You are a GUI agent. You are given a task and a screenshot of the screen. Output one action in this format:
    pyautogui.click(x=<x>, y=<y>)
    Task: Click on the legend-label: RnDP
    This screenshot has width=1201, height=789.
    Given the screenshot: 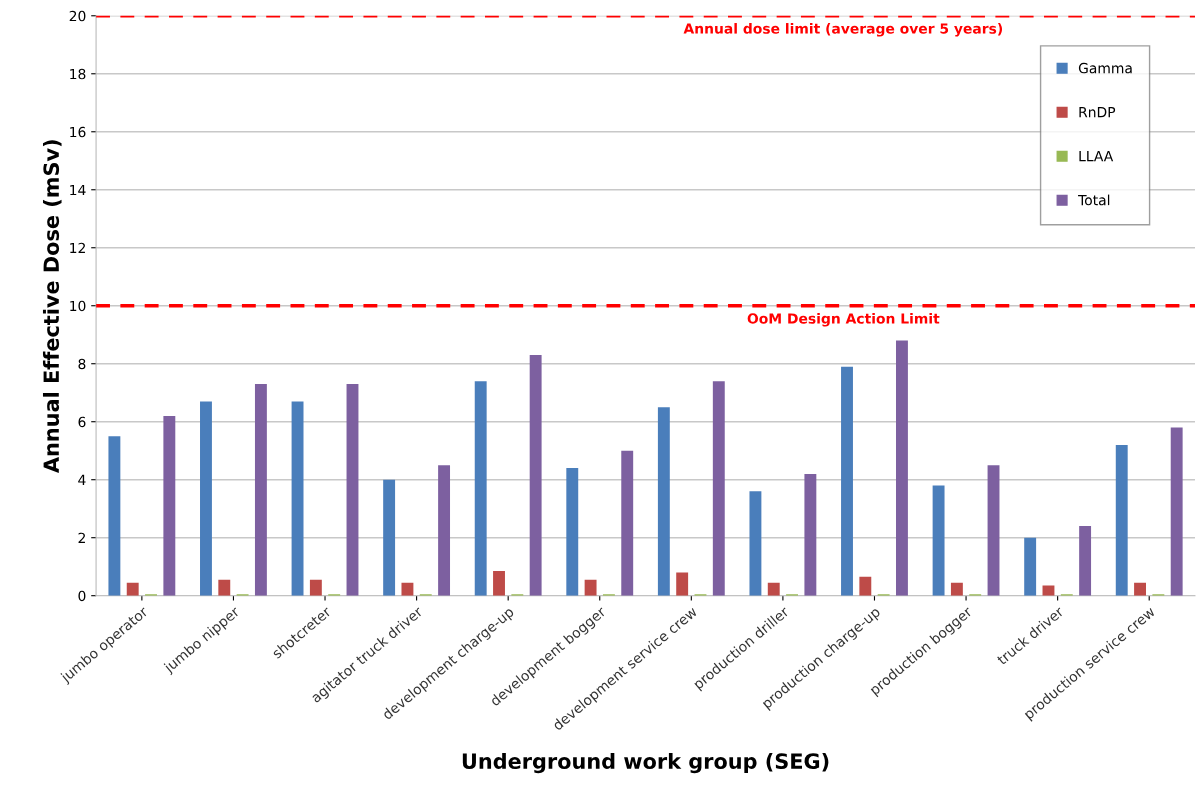 What is the action you would take?
    pyautogui.click(x=1097, y=112)
    